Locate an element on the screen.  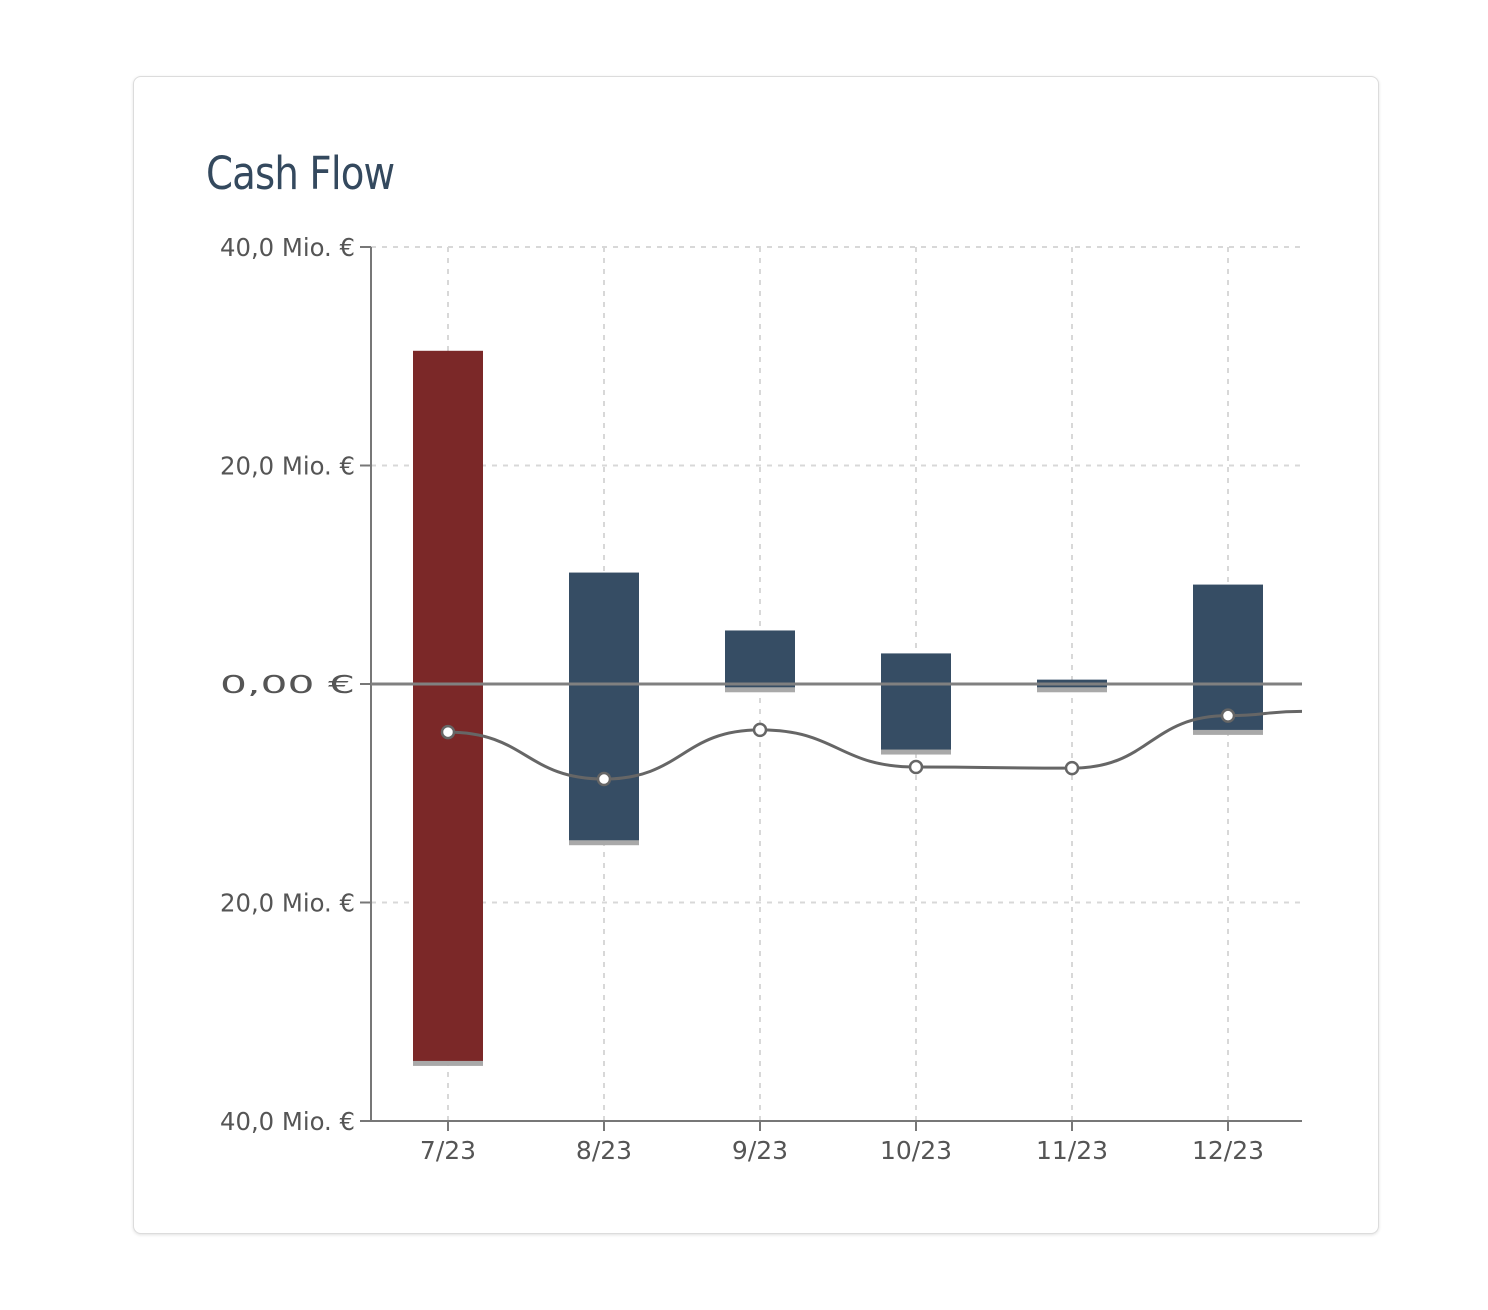
y-tick-label: 0,00 € is located at coordinates (287, 684).